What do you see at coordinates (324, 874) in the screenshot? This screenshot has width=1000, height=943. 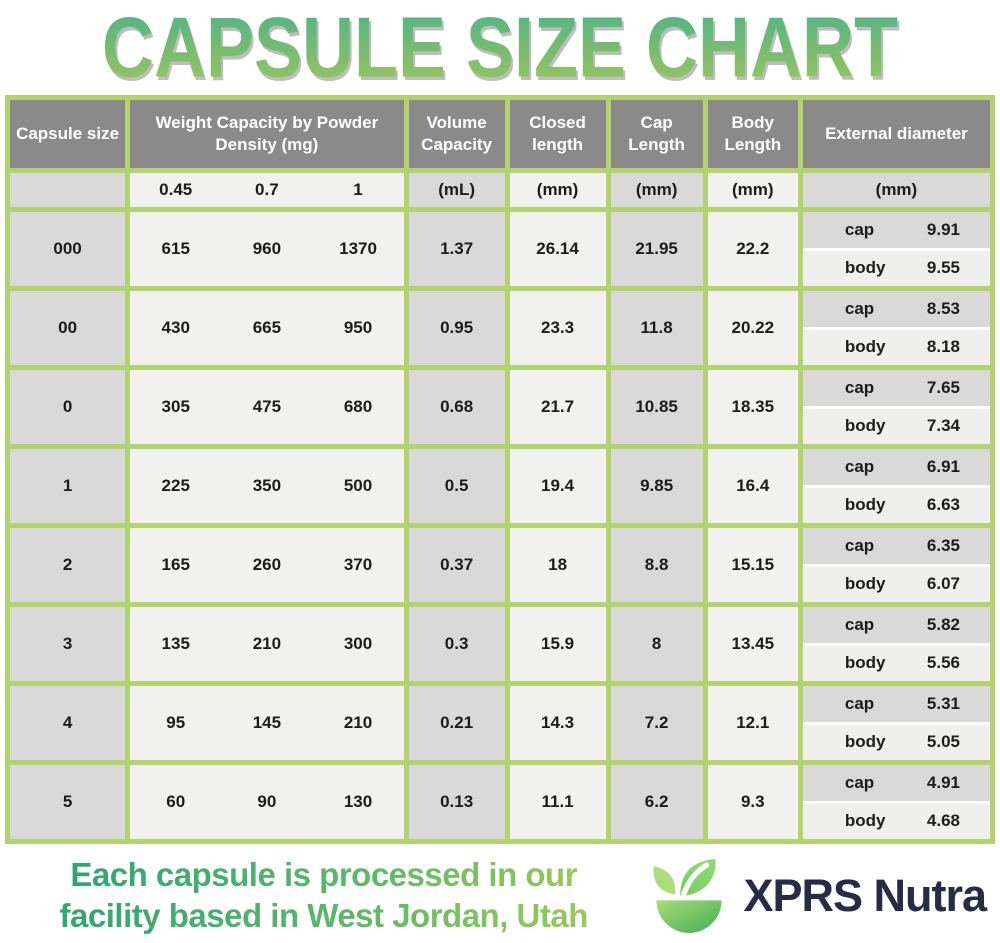 I see `footer-tagline-line1: Each capsule is processed in our` at bounding box center [324, 874].